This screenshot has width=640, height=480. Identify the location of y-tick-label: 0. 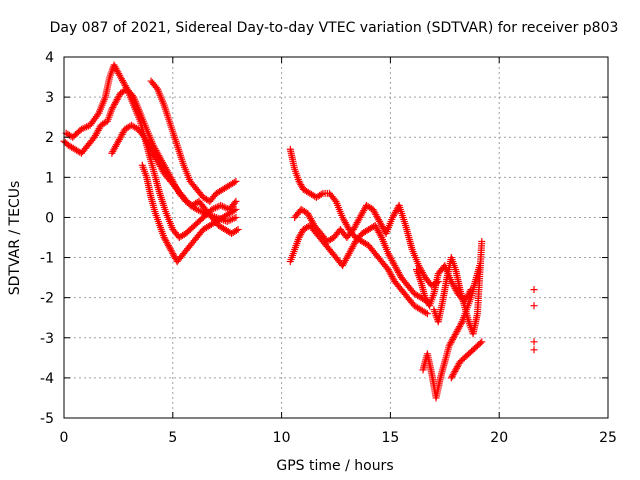
(49, 218).